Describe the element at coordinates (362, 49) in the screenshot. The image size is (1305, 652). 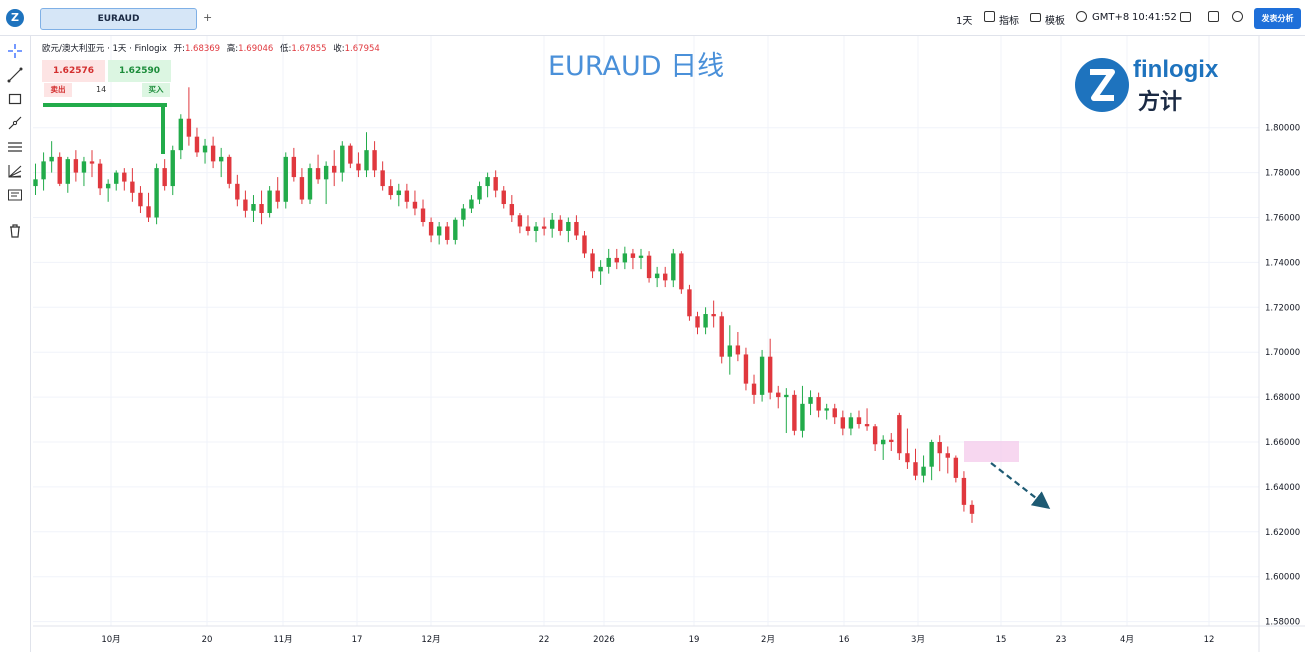
I see `legend-close-value: 1.67954` at that location.